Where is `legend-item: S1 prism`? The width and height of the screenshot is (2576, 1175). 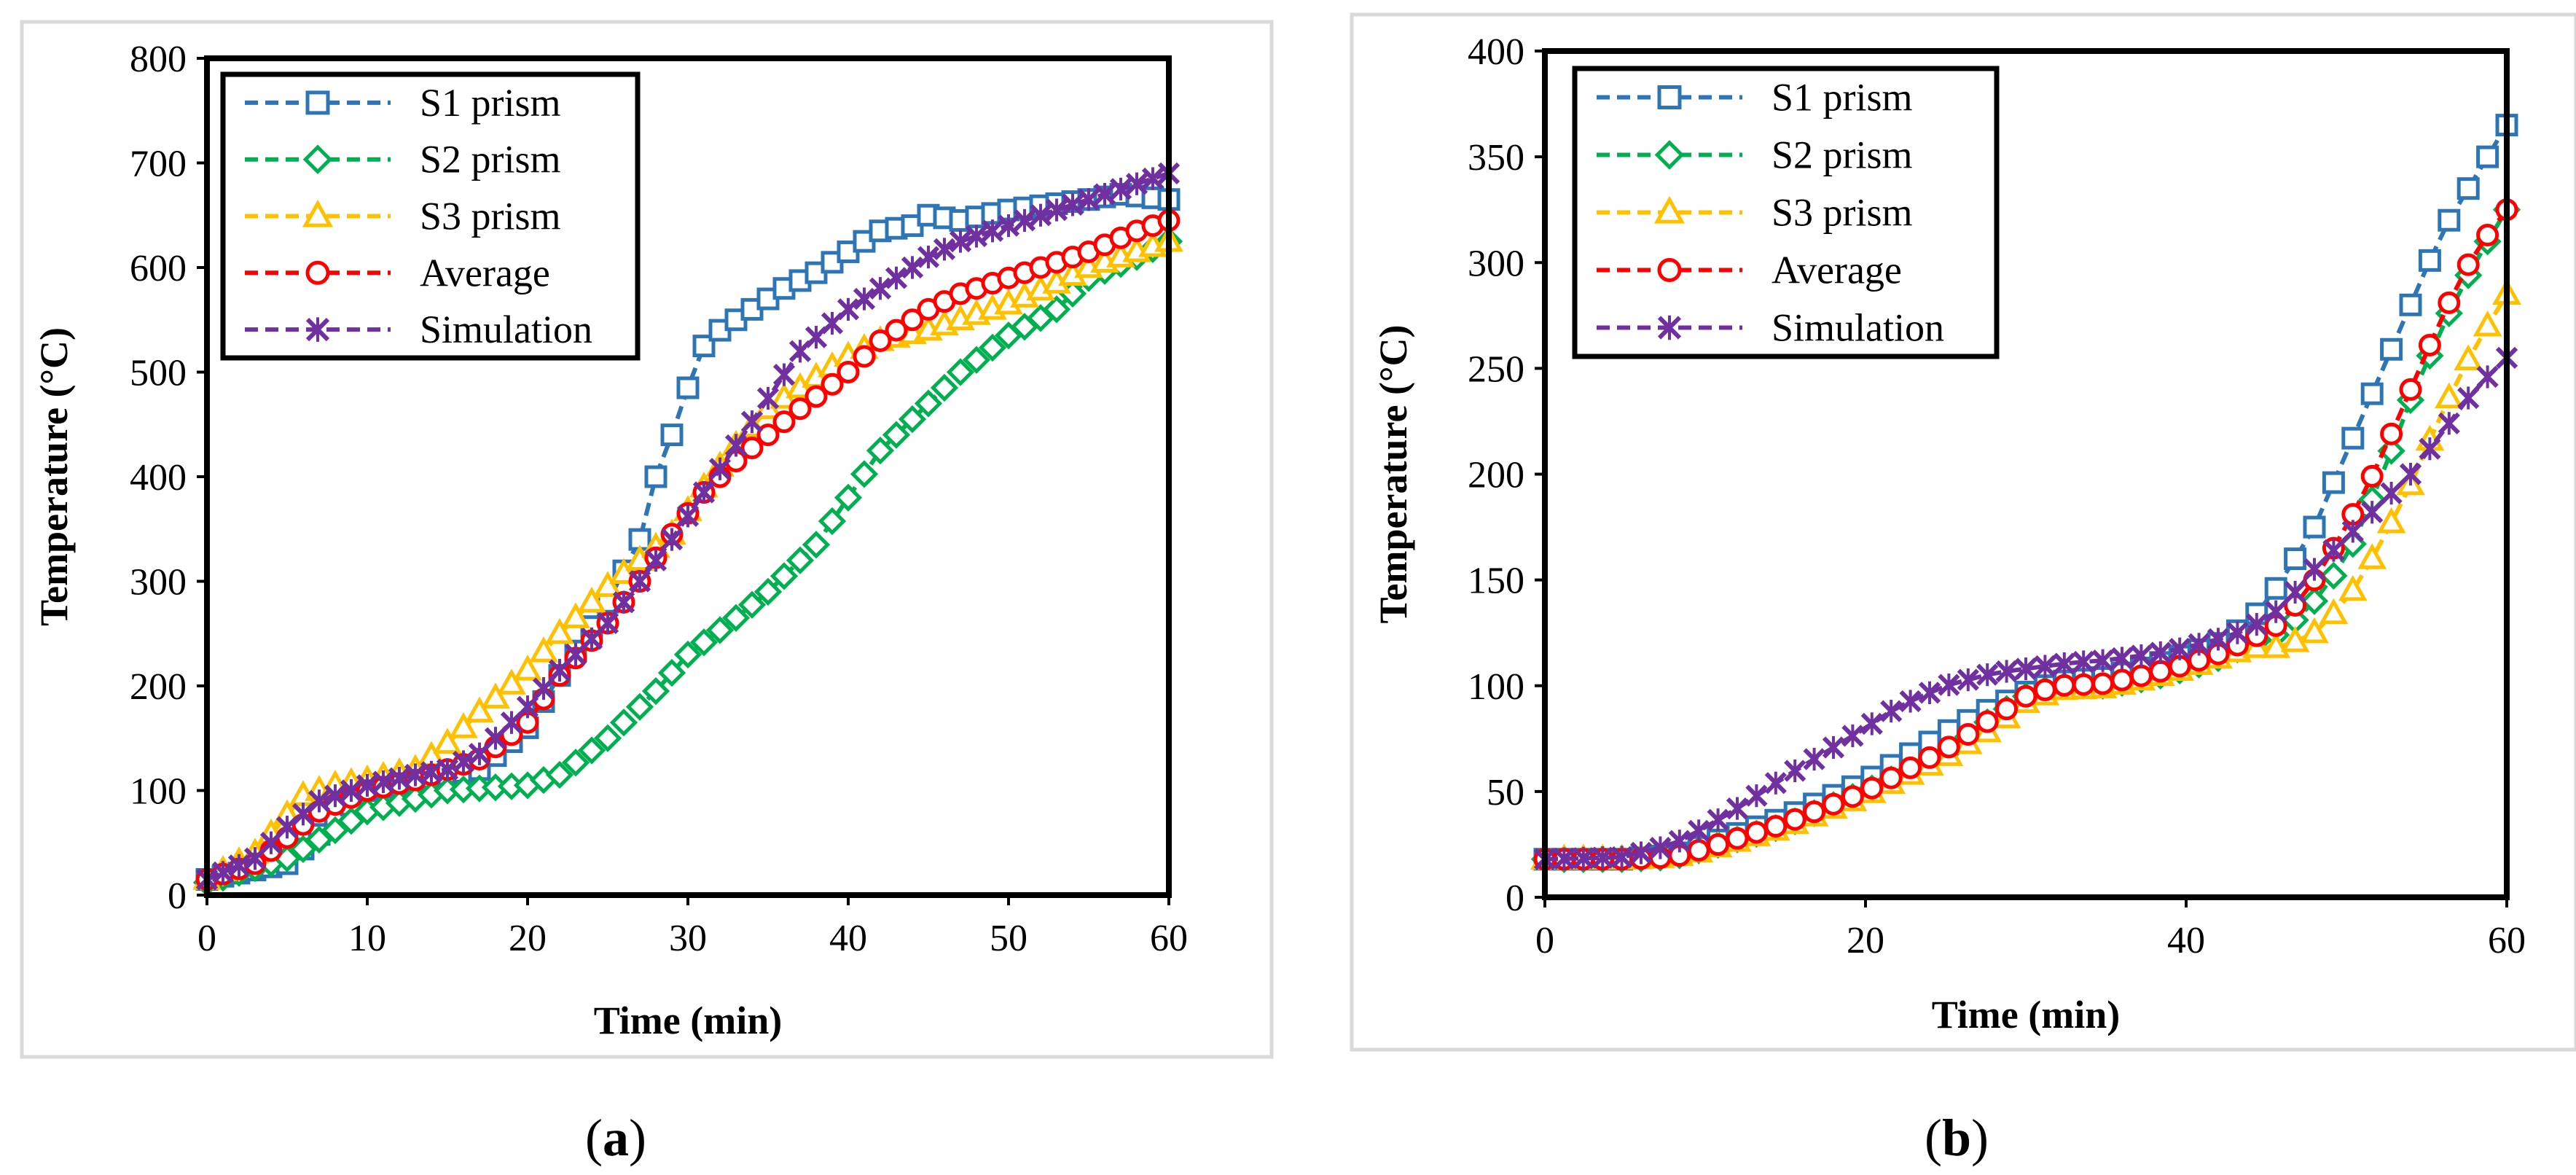 legend-item: S1 prism is located at coordinates (1755, 98).